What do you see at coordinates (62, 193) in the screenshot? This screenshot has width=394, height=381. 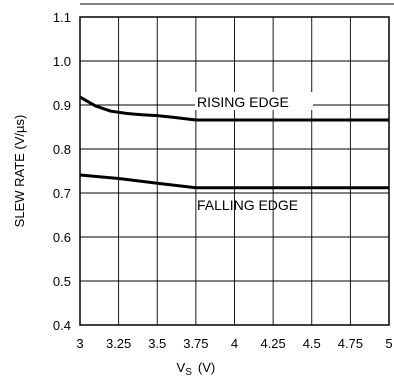 I see `y-tick-label: 0.7` at bounding box center [62, 193].